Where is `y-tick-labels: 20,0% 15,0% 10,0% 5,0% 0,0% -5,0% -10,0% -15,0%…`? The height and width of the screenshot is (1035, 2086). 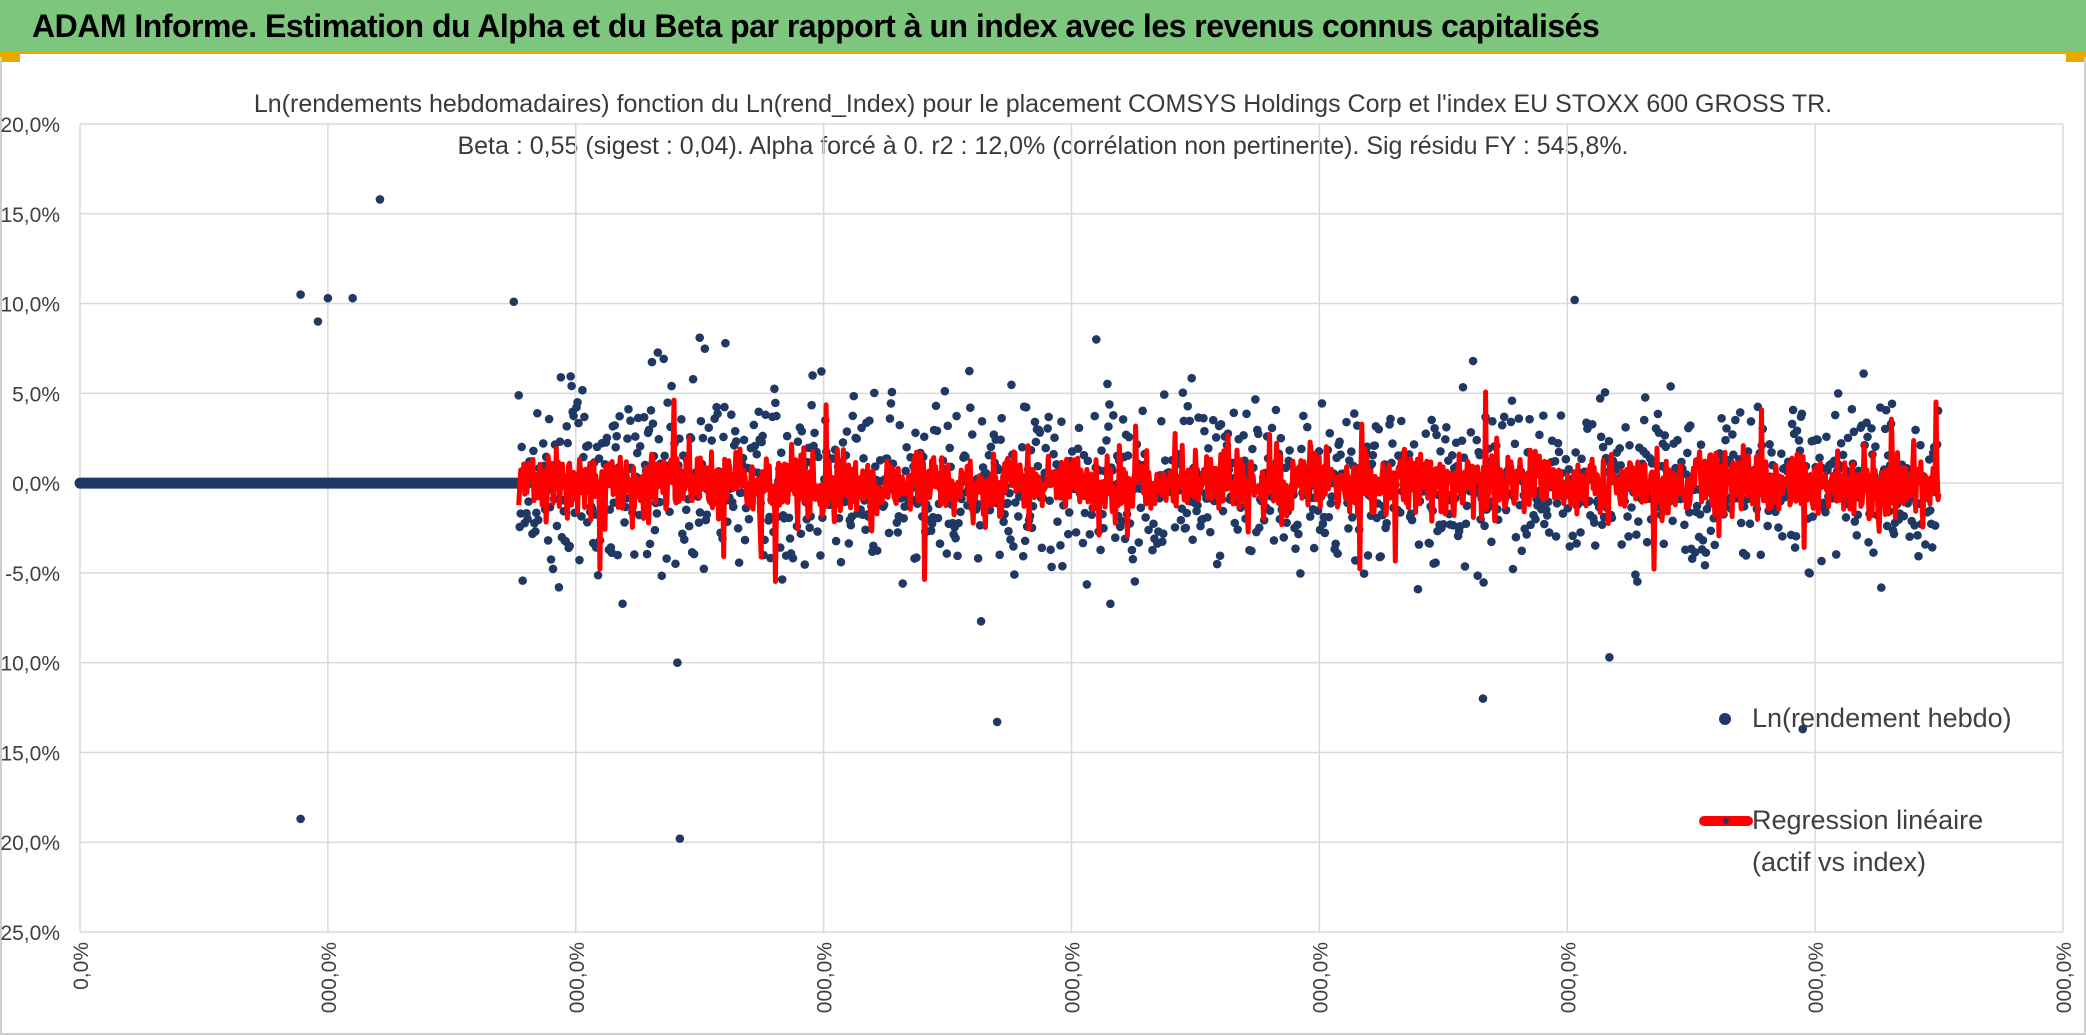 y-tick-labels: 20,0% 15,0% 10,0% 5,0% 0,0% -5,0% -10,0% -15,0%… is located at coordinates (30, 529).